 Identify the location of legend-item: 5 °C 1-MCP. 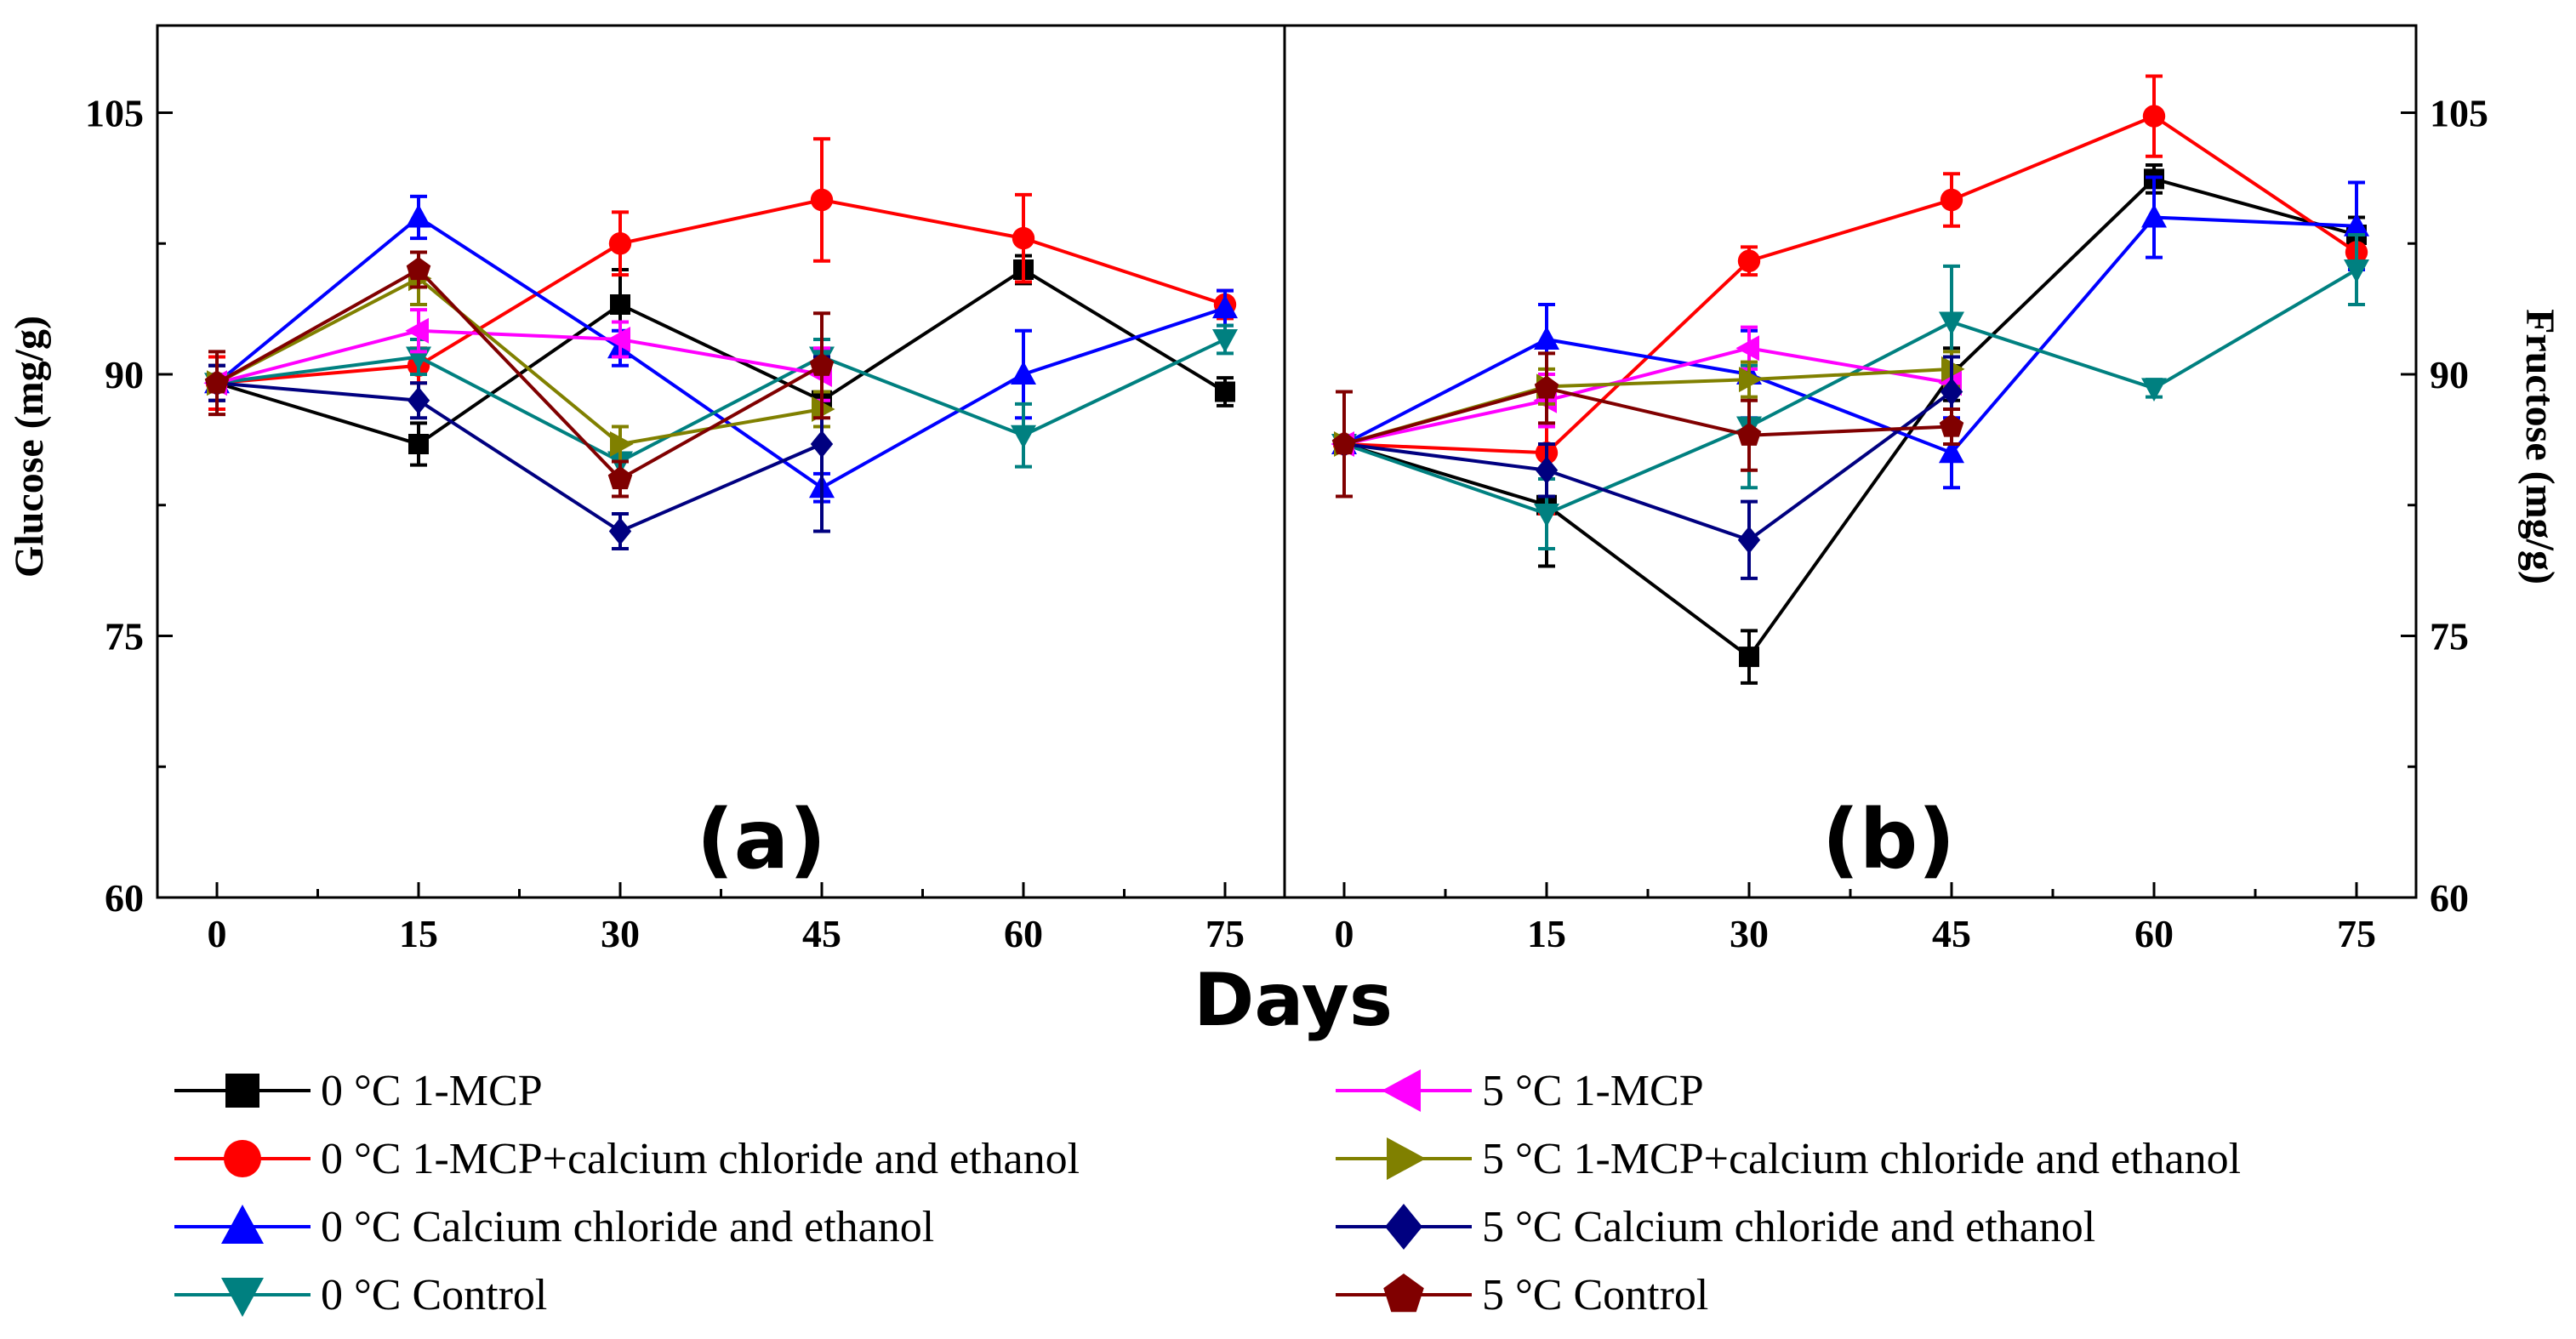
(1520, 1091).